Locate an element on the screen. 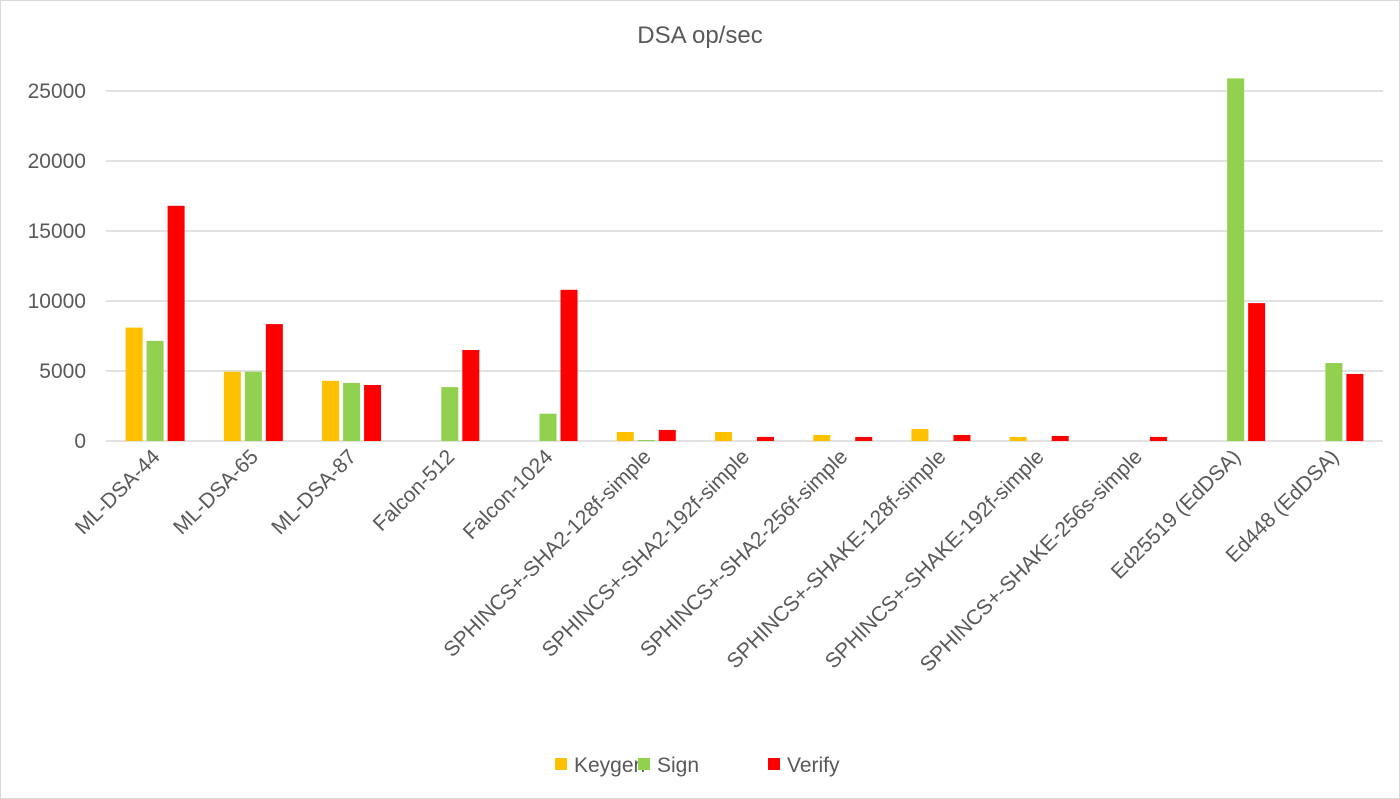  y-tick-label: 25000 is located at coordinates (57, 91).